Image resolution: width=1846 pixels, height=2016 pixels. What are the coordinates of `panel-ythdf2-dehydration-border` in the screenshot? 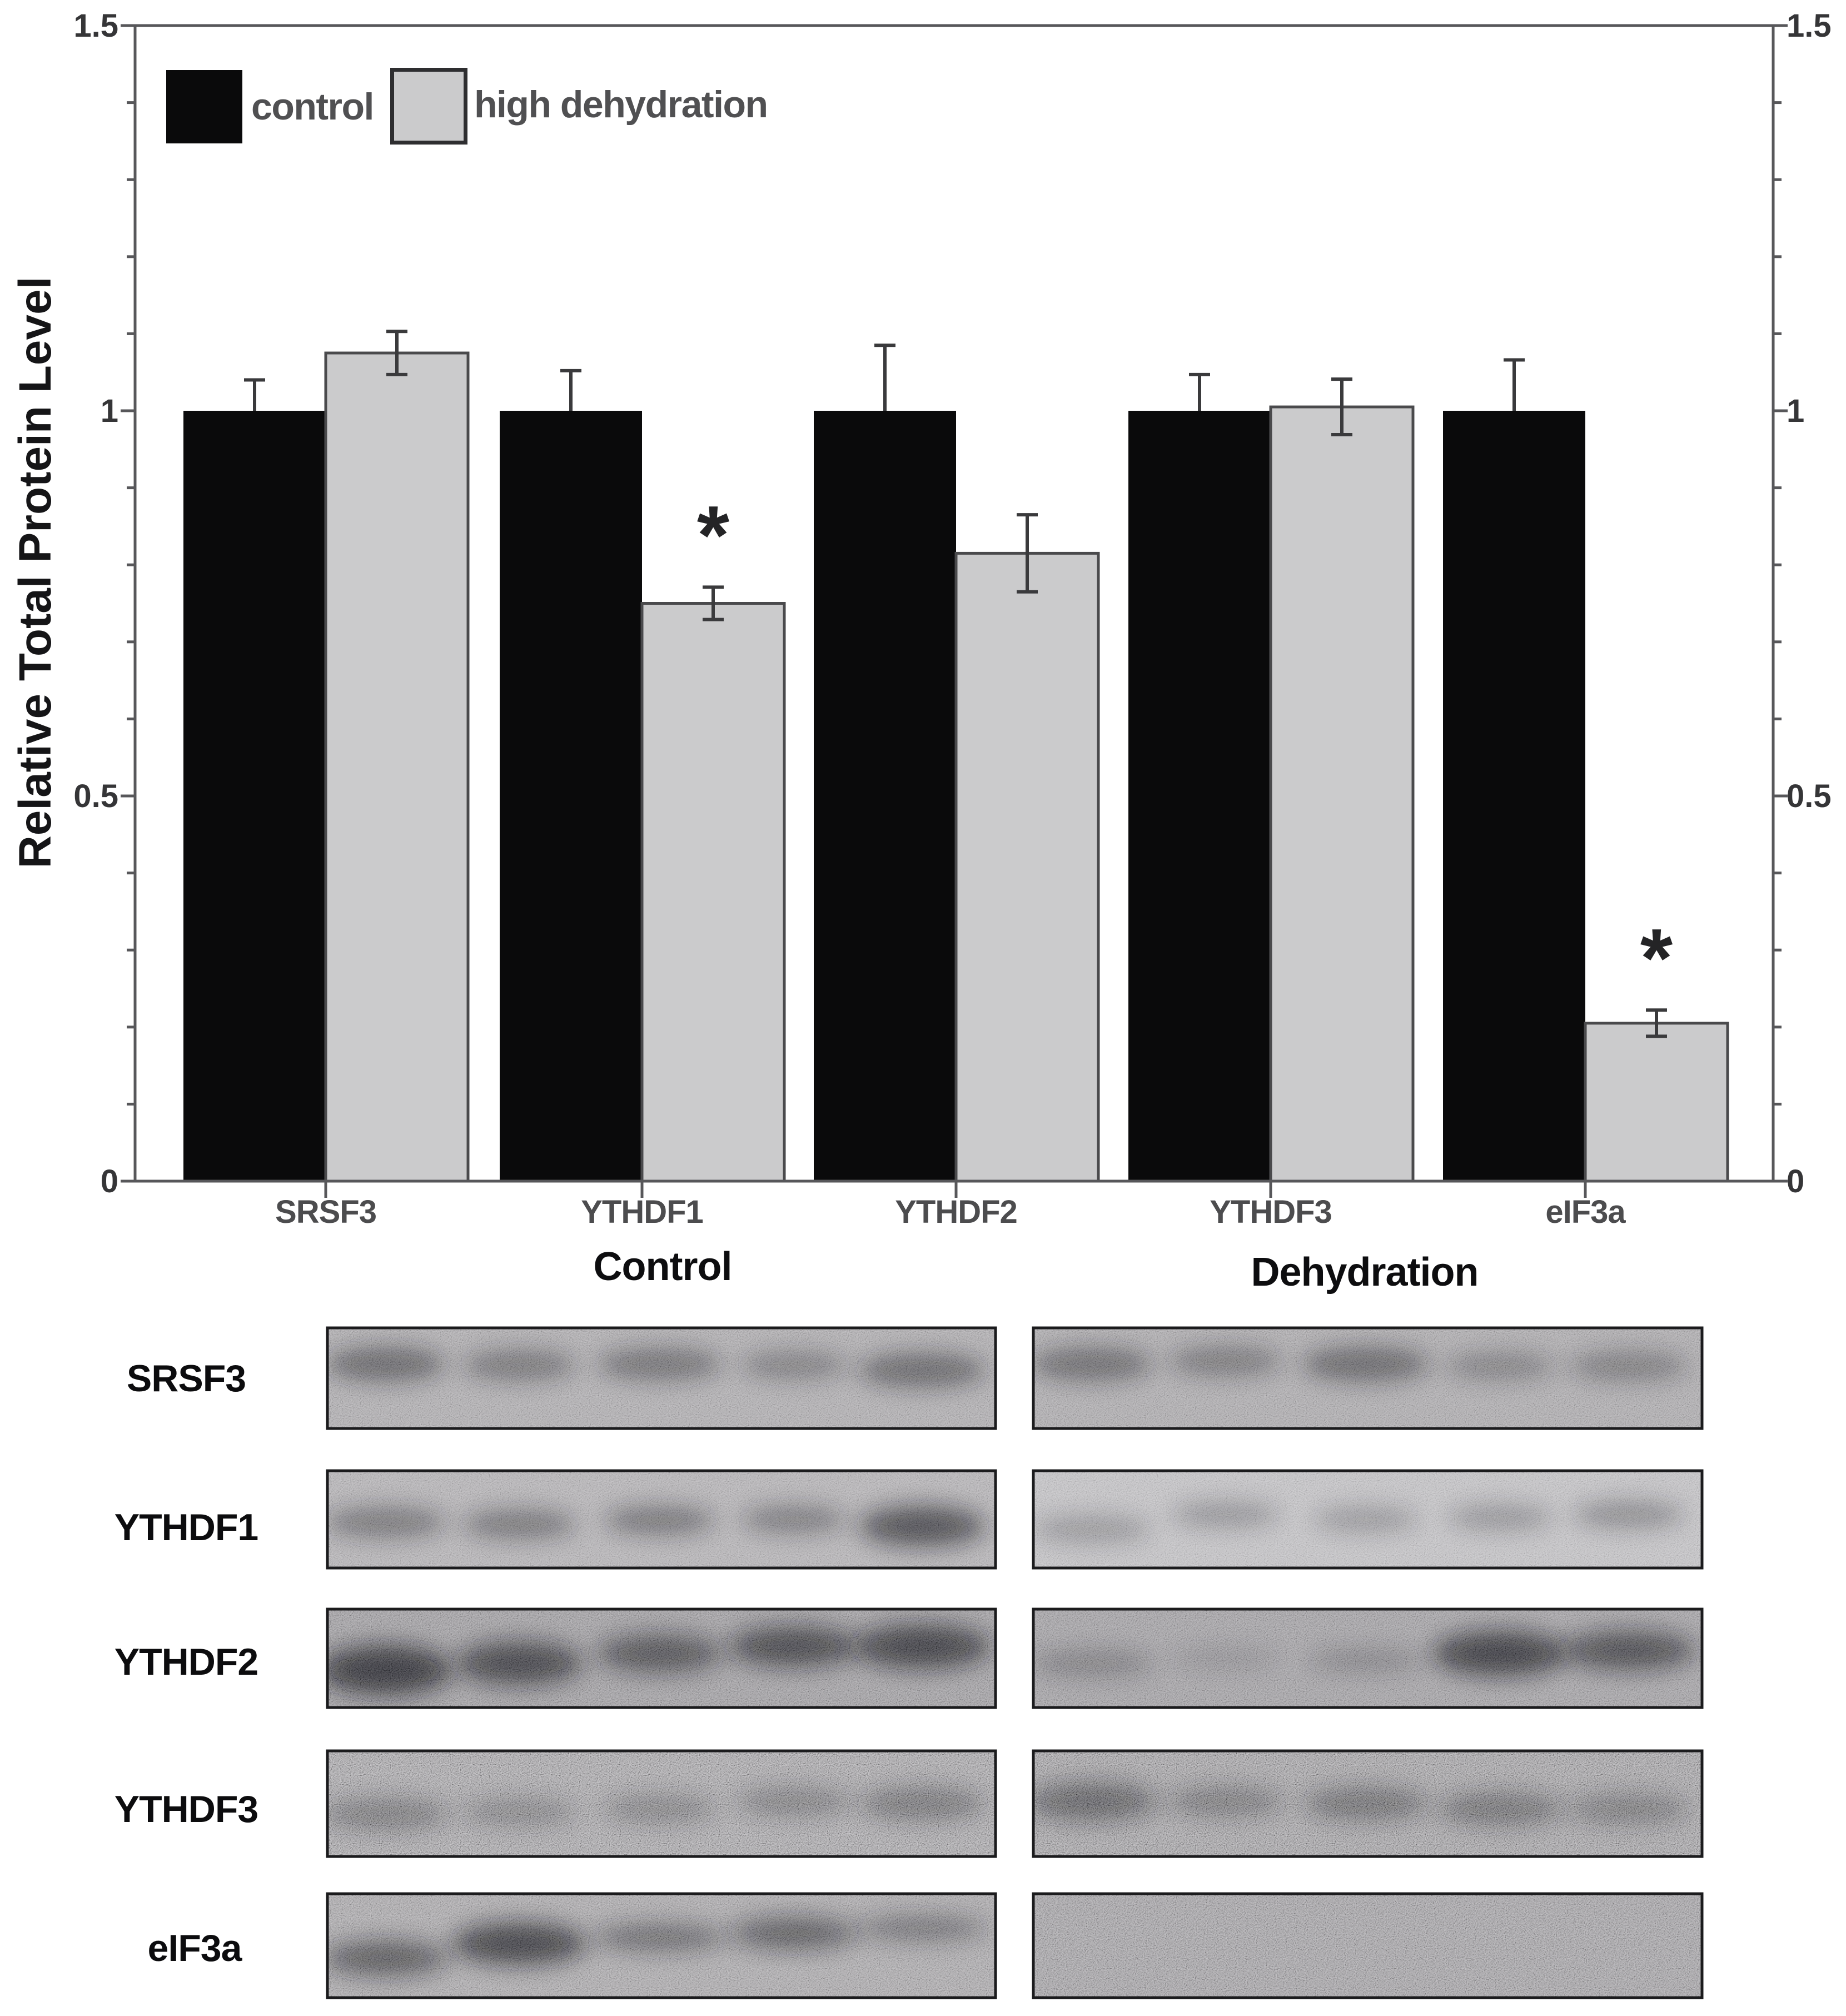 It's located at (1368, 1658).